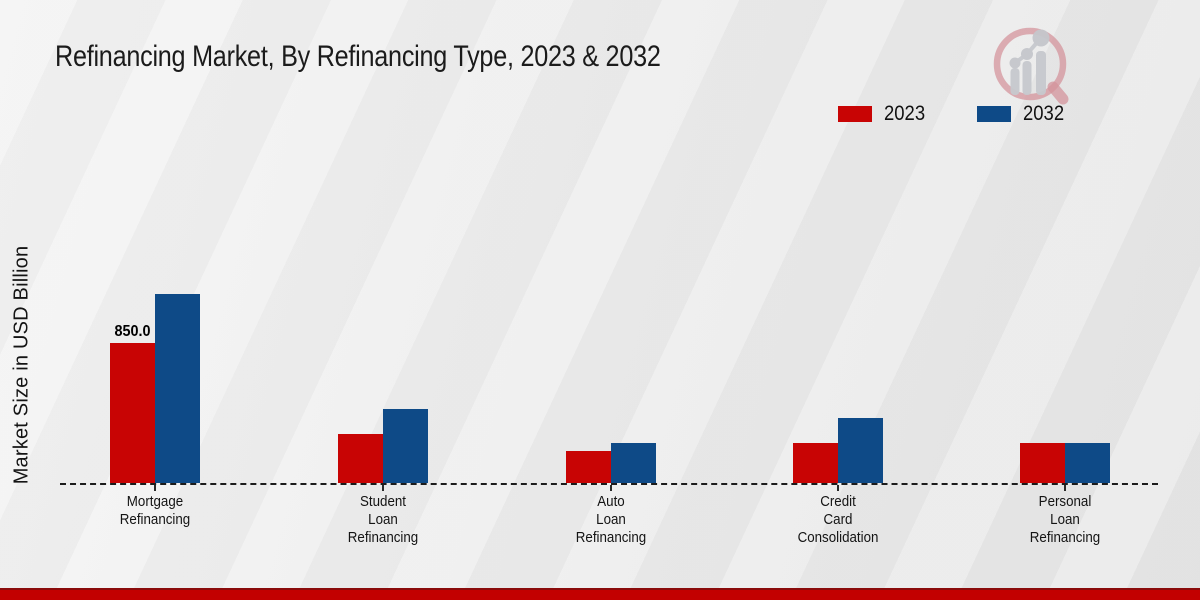 The image size is (1200, 600). What do you see at coordinates (953, 114) in the screenshot?
I see `legend: 2023 2032` at bounding box center [953, 114].